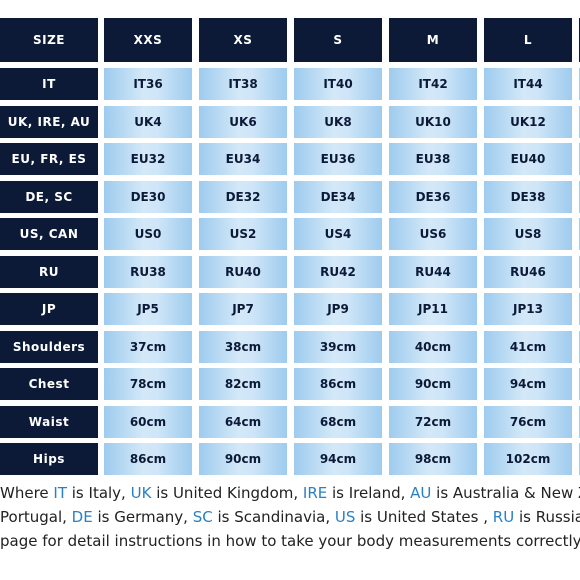 The image size is (580, 580). I want to click on footer-text: is Italy,, so click(99, 493).